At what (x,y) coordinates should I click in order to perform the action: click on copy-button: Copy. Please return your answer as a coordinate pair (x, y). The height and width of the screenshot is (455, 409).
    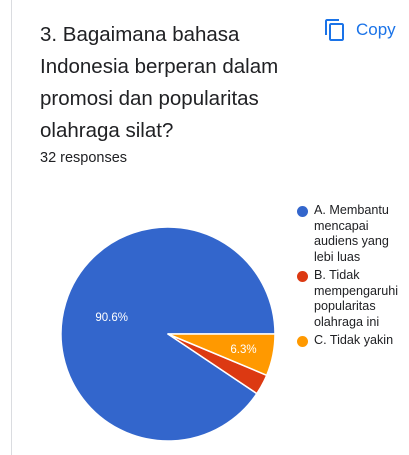
    Looking at the image, I should click on (359, 30).